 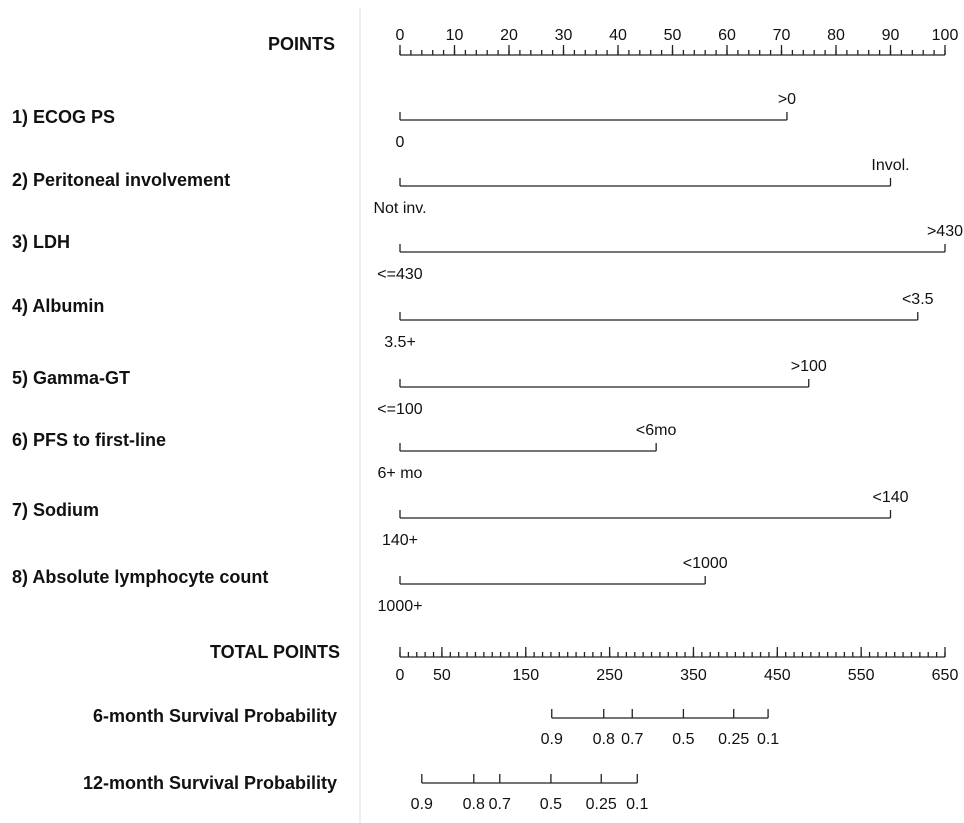 What do you see at coordinates (301, 44) in the screenshot?
I see `axis-title: POINTS` at bounding box center [301, 44].